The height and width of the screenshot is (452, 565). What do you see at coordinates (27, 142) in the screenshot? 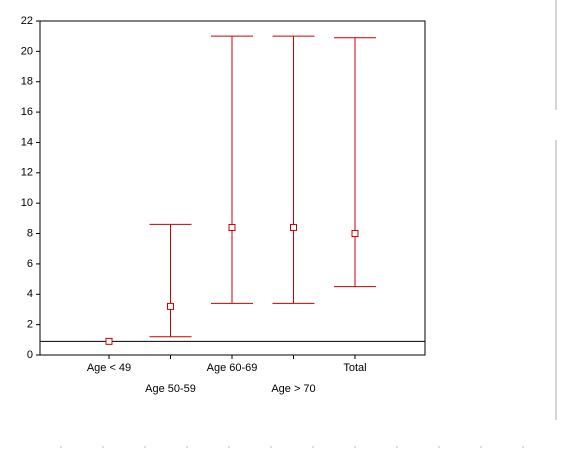
I see `y-tick-label: 14` at bounding box center [27, 142].